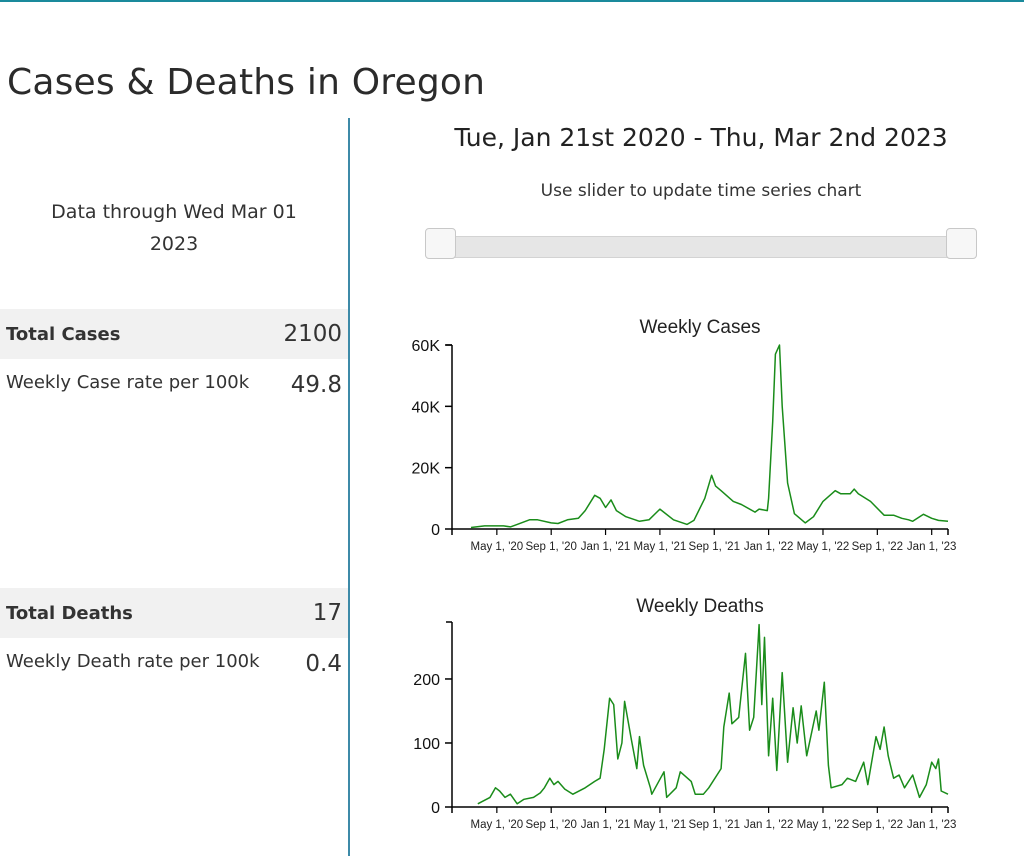  What do you see at coordinates (699, 327) in the screenshot?
I see `chart-title: Weekly Cases` at bounding box center [699, 327].